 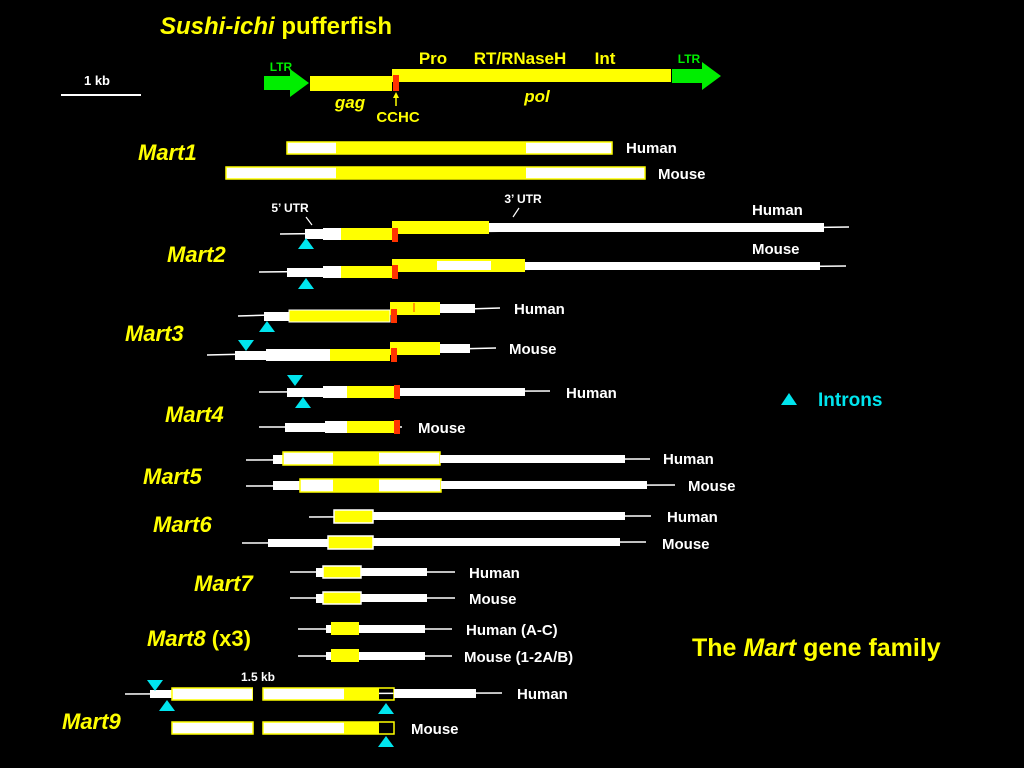 What do you see at coordinates (518, 657) in the screenshot?
I see `species-label: Mouse (1-2A/B)` at bounding box center [518, 657].